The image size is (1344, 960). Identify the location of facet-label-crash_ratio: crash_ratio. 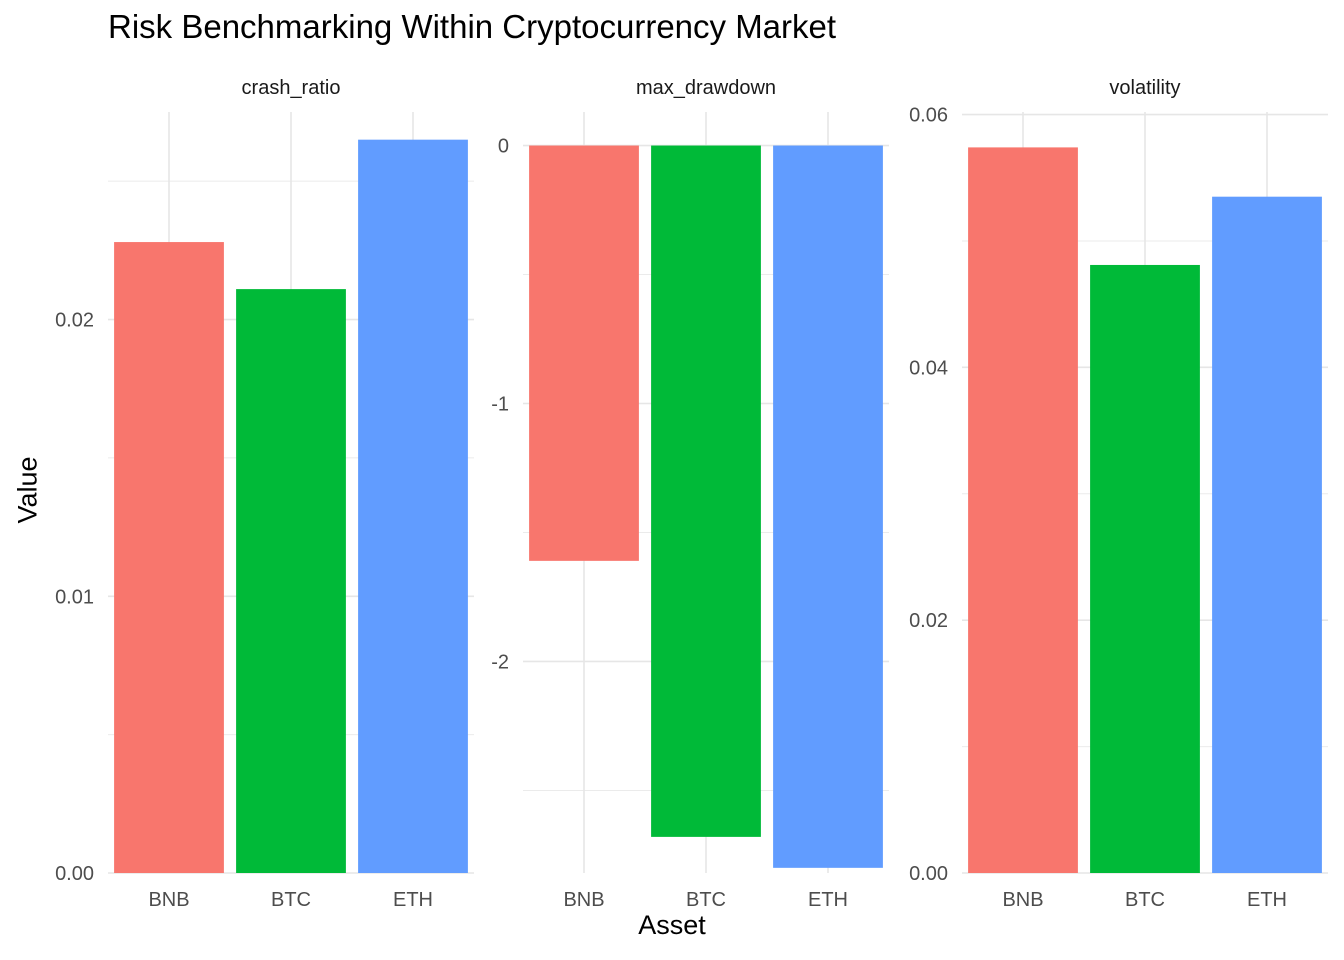
(291, 88).